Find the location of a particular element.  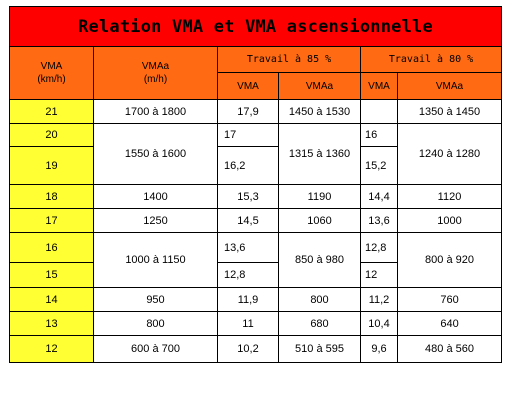

vma-cell: 16 is located at coordinates (51, 247).